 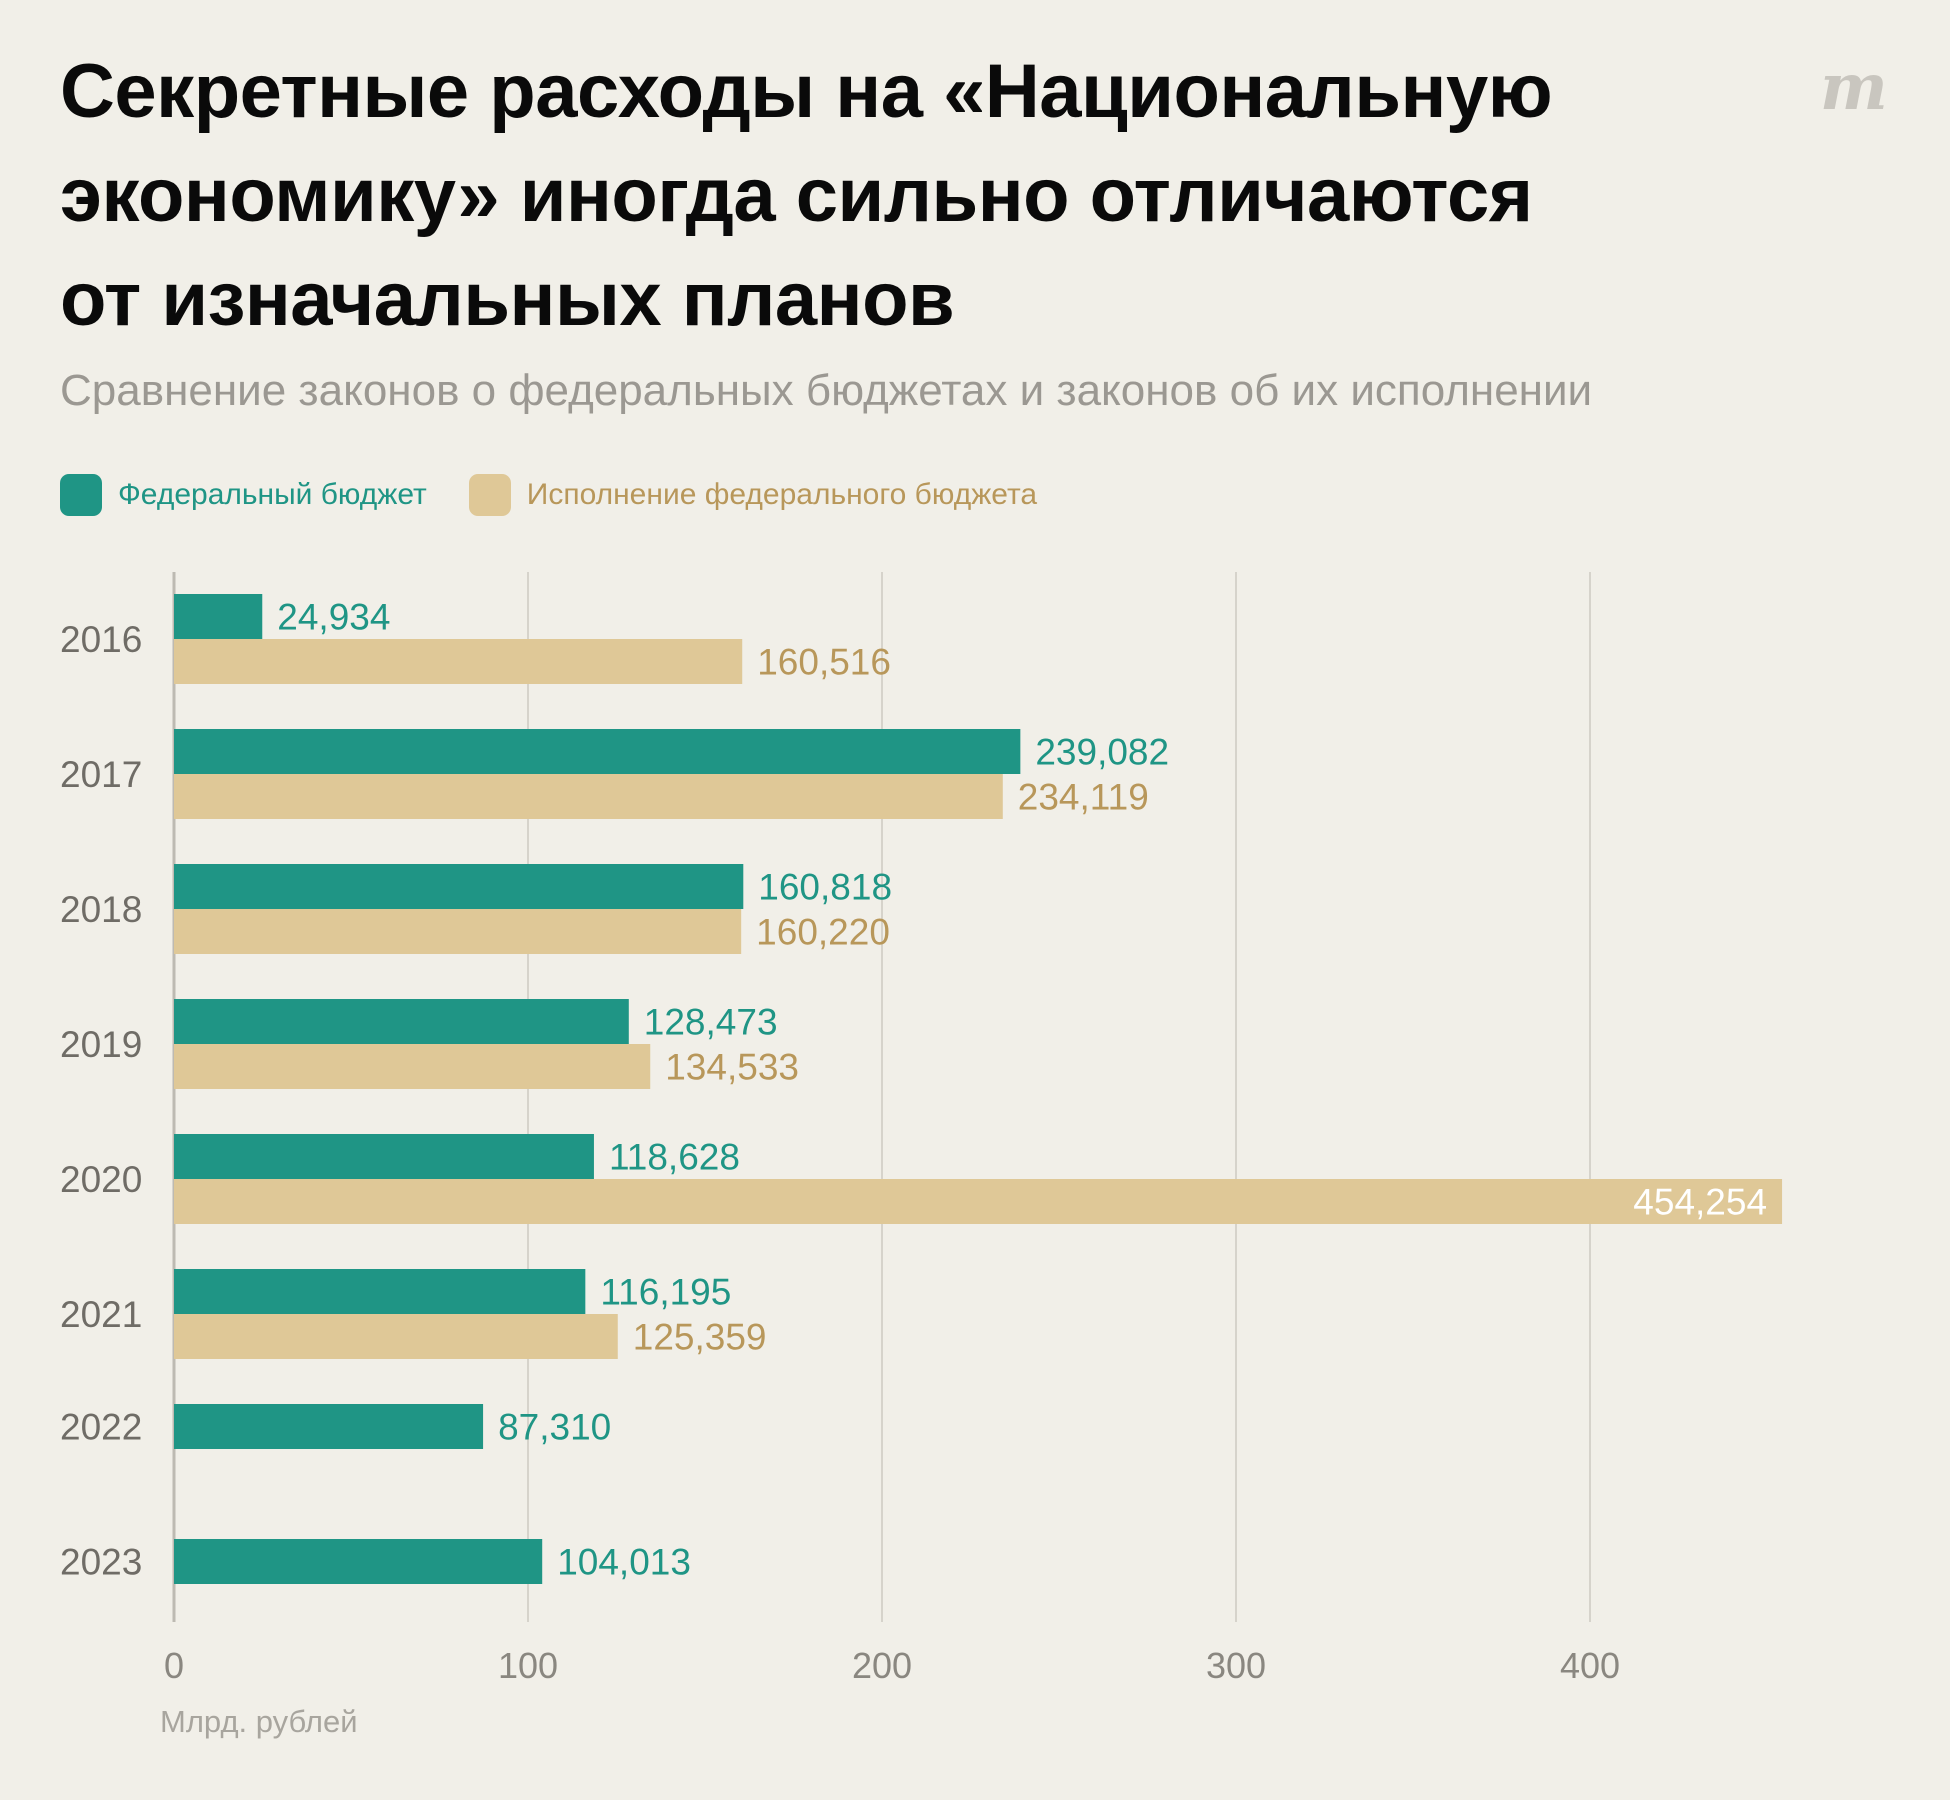 I want to click on year-label-2022: 2022, so click(x=101, y=1427).